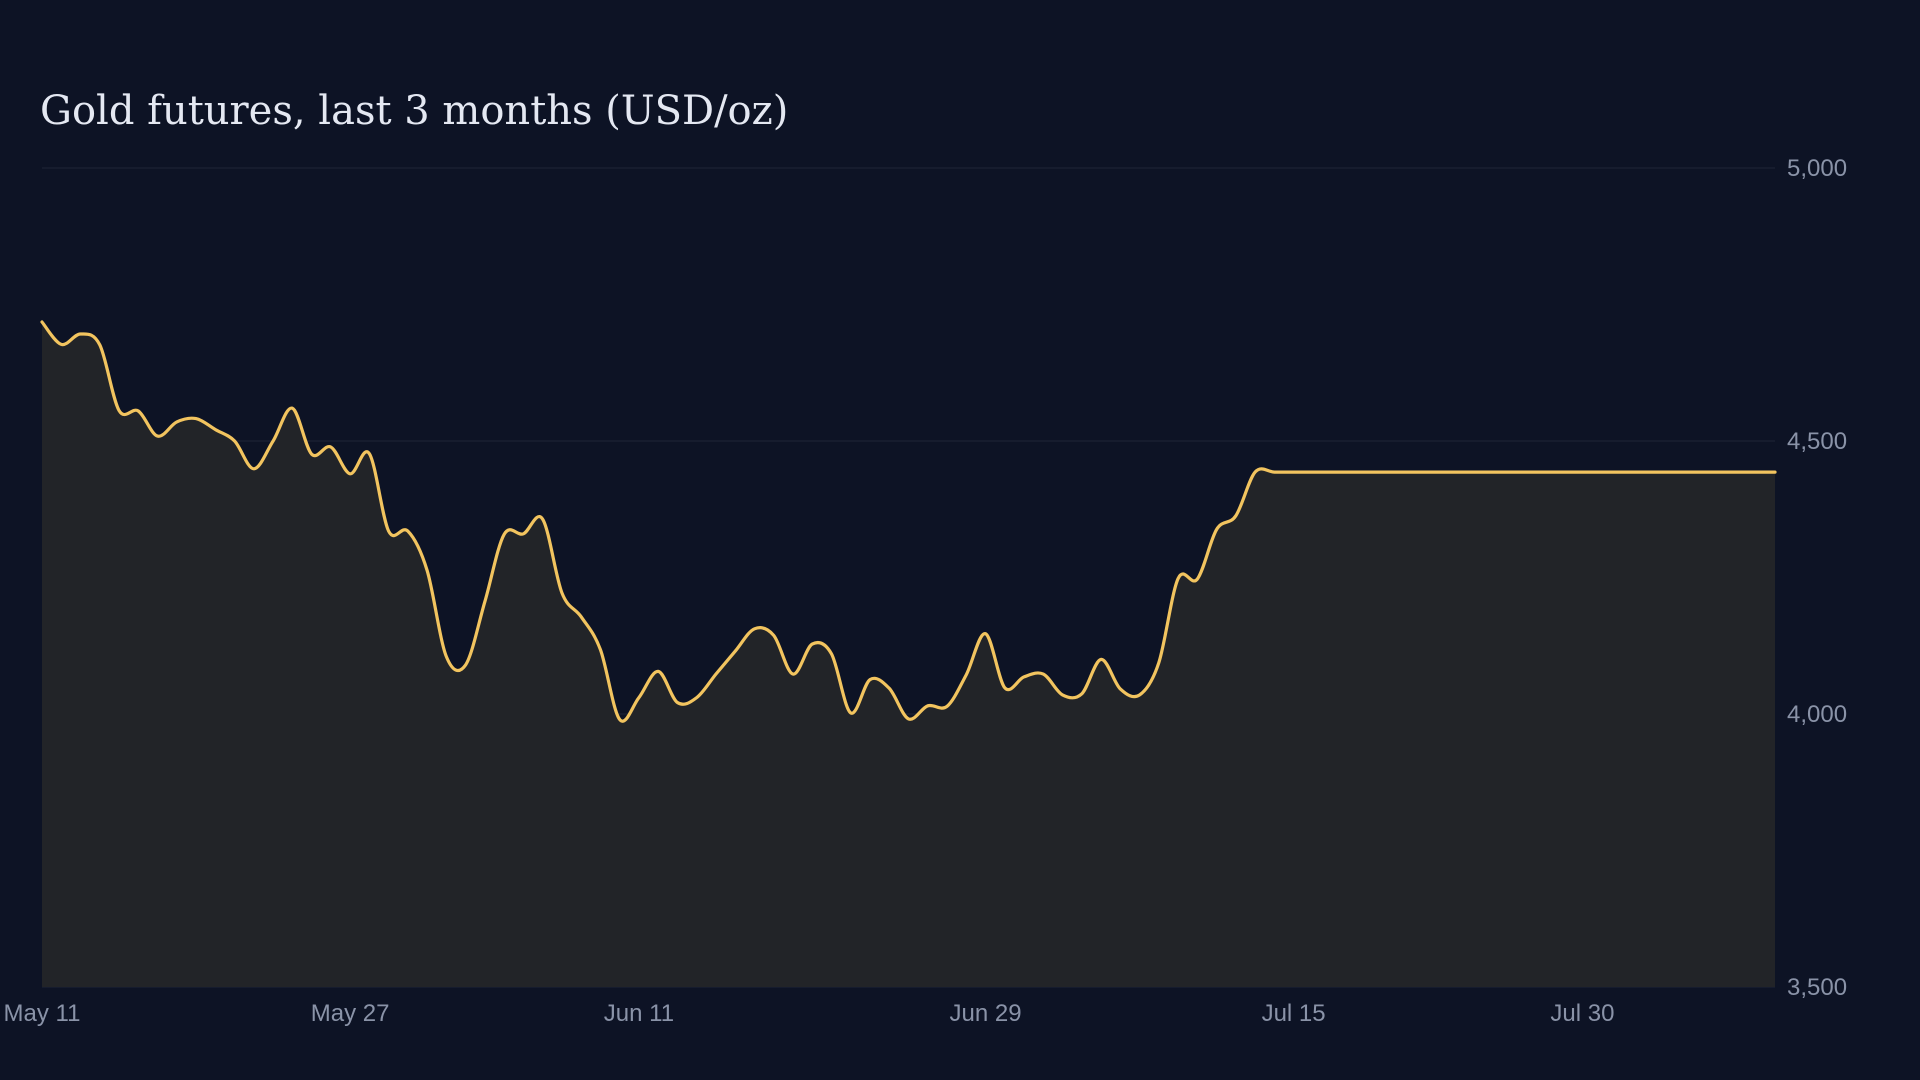 The height and width of the screenshot is (1080, 1920). What do you see at coordinates (42, 1013) in the screenshot?
I see `x-tick-label: May 11` at bounding box center [42, 1013].